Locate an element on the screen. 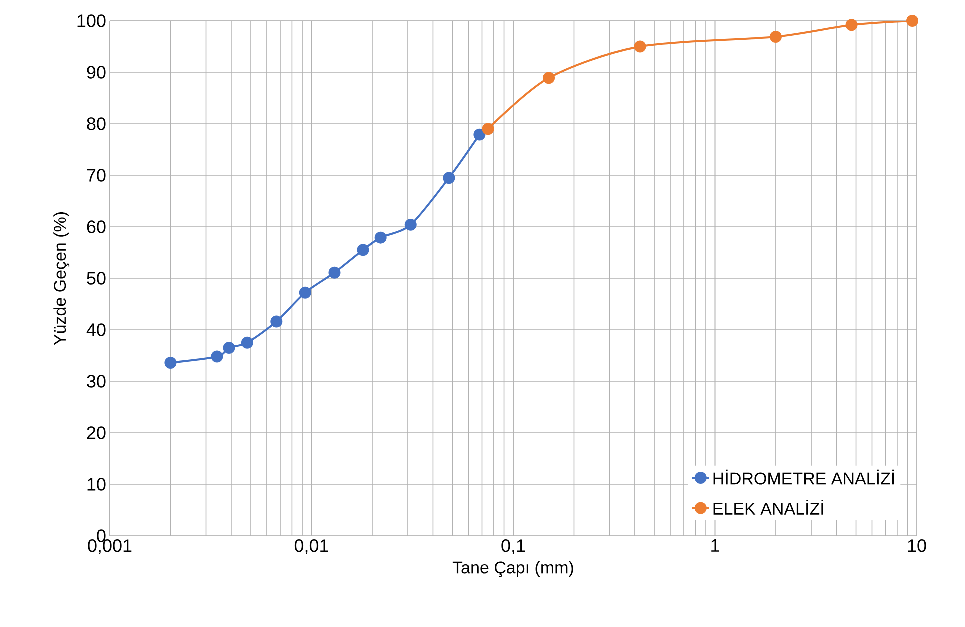 This screenshot has height=627, width=965. y-tick-label: 90 is located at coordinates (96, 72).